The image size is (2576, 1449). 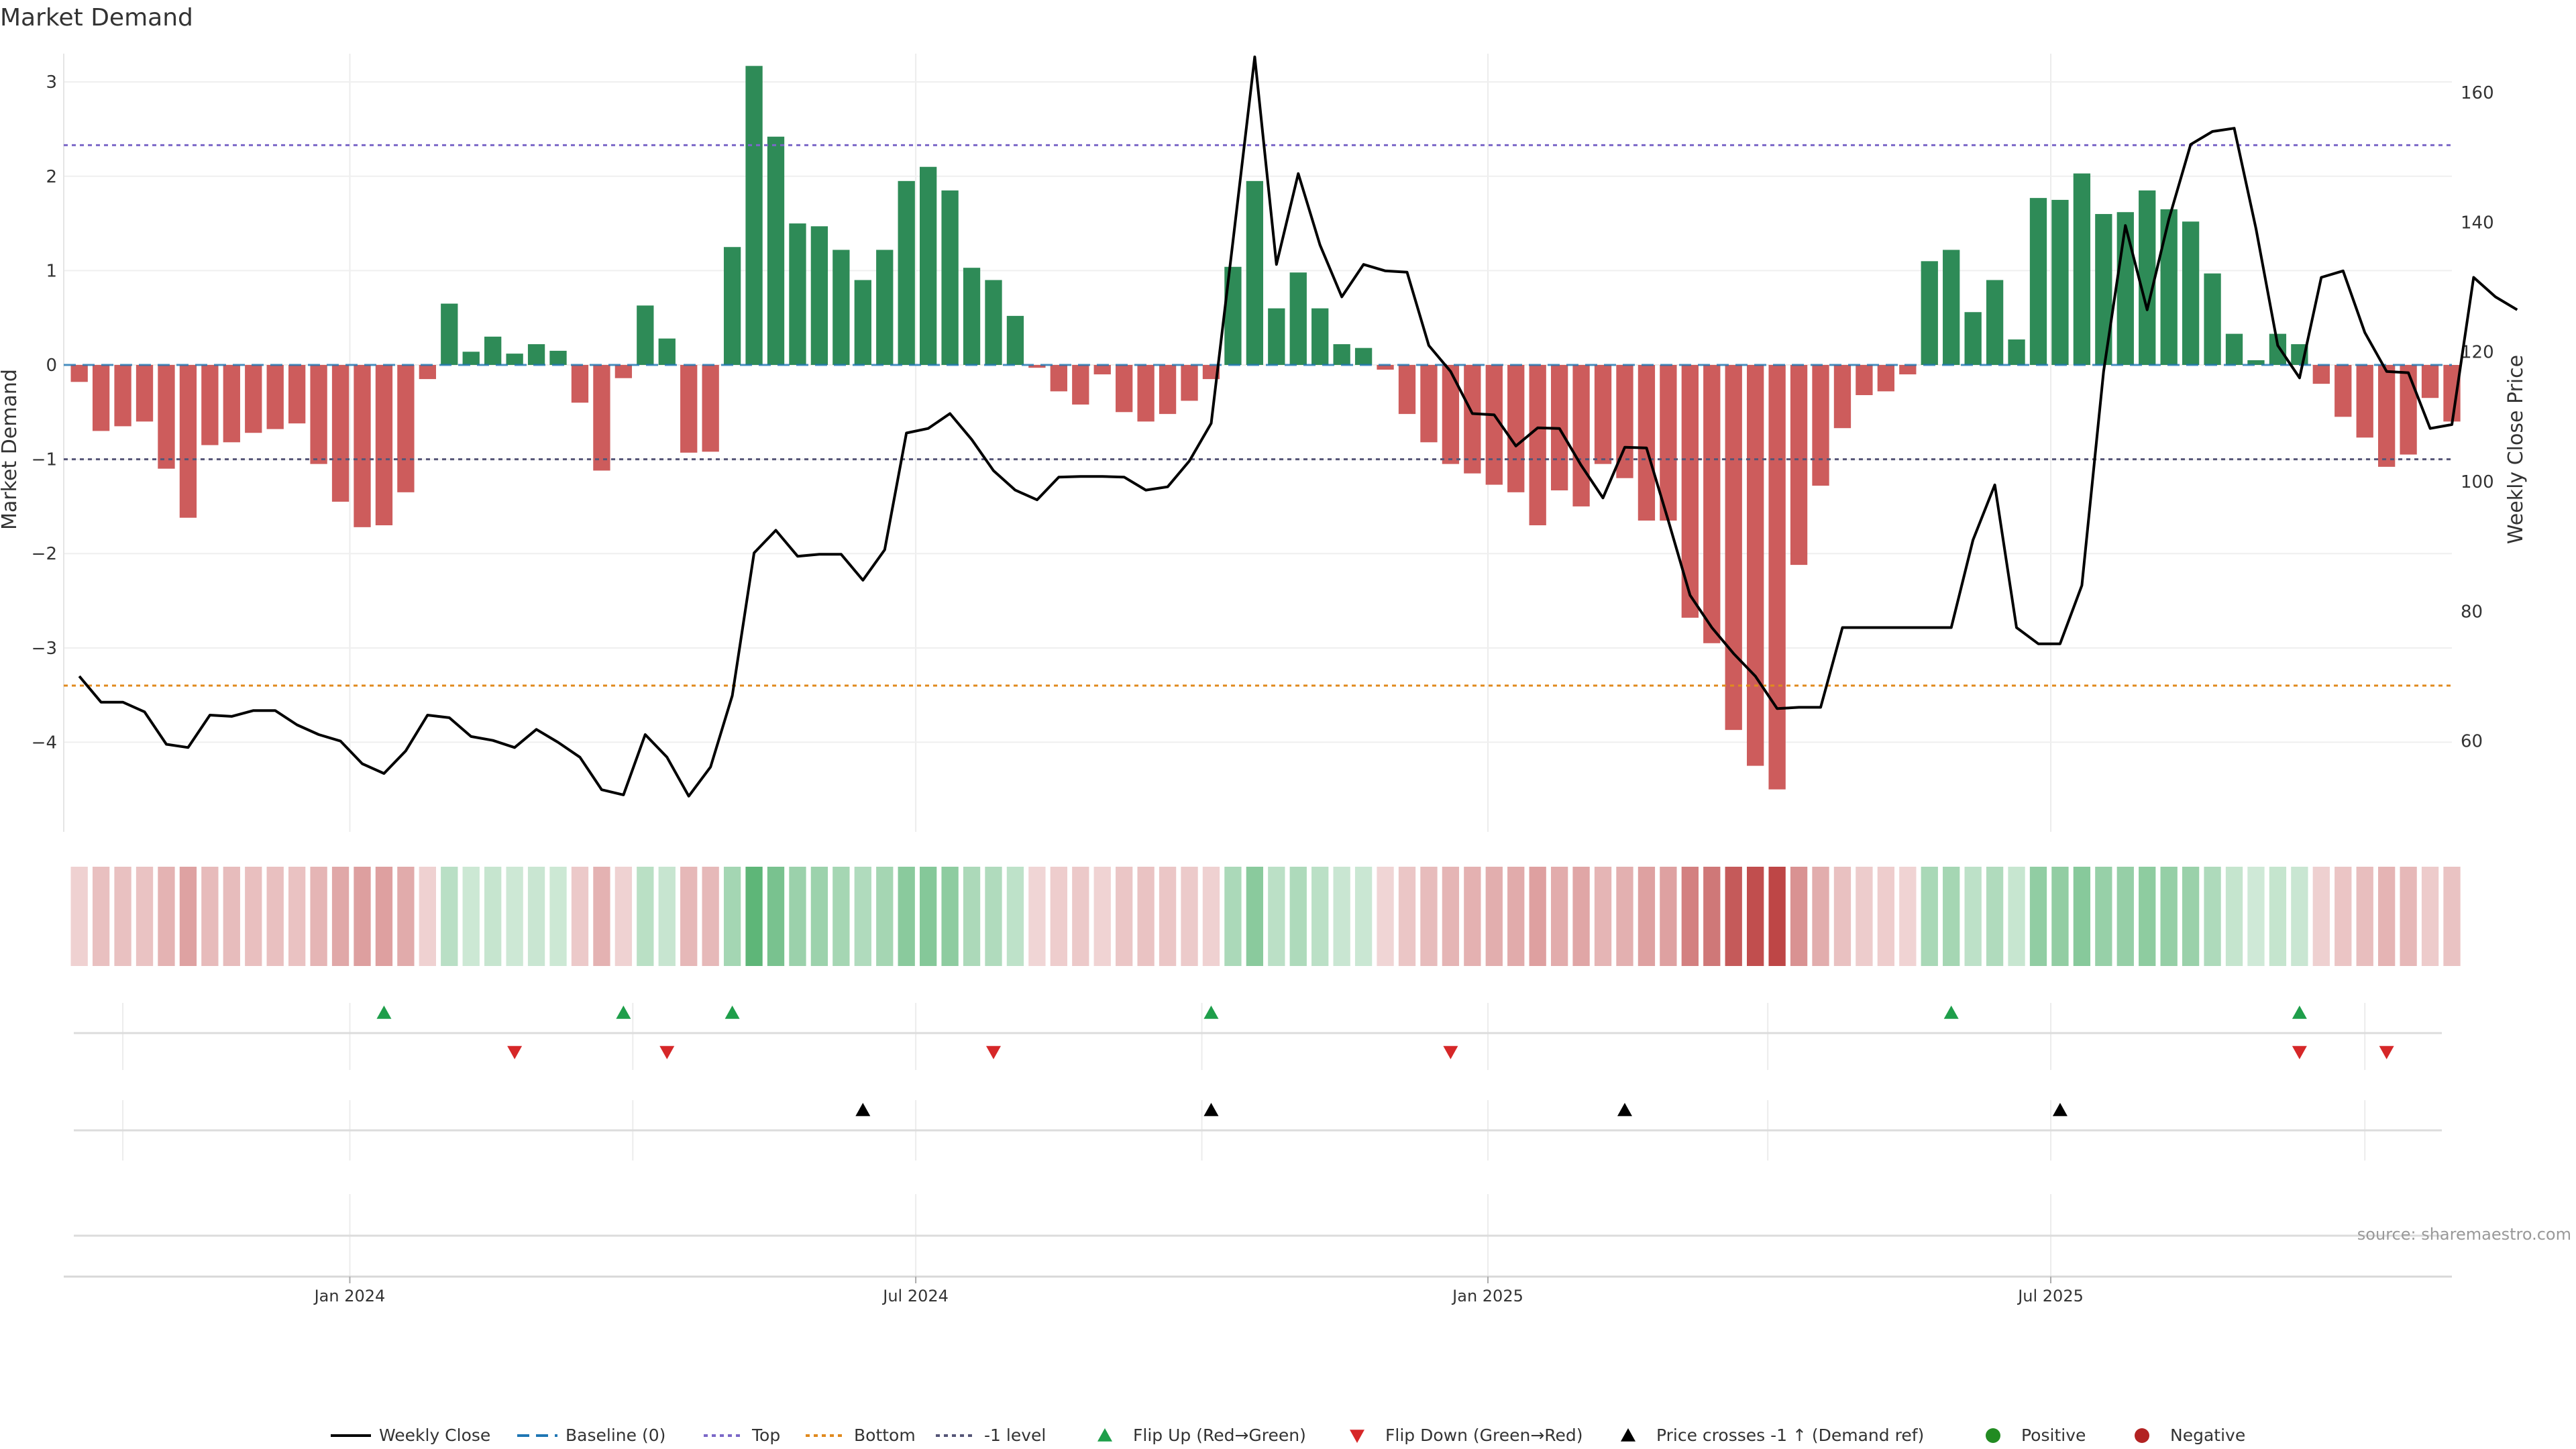 What do you see at coordinates (861, 1435) in the screenshot?
I see `legend-item-bottom: Bottom` at bounding box center [861, 1435].